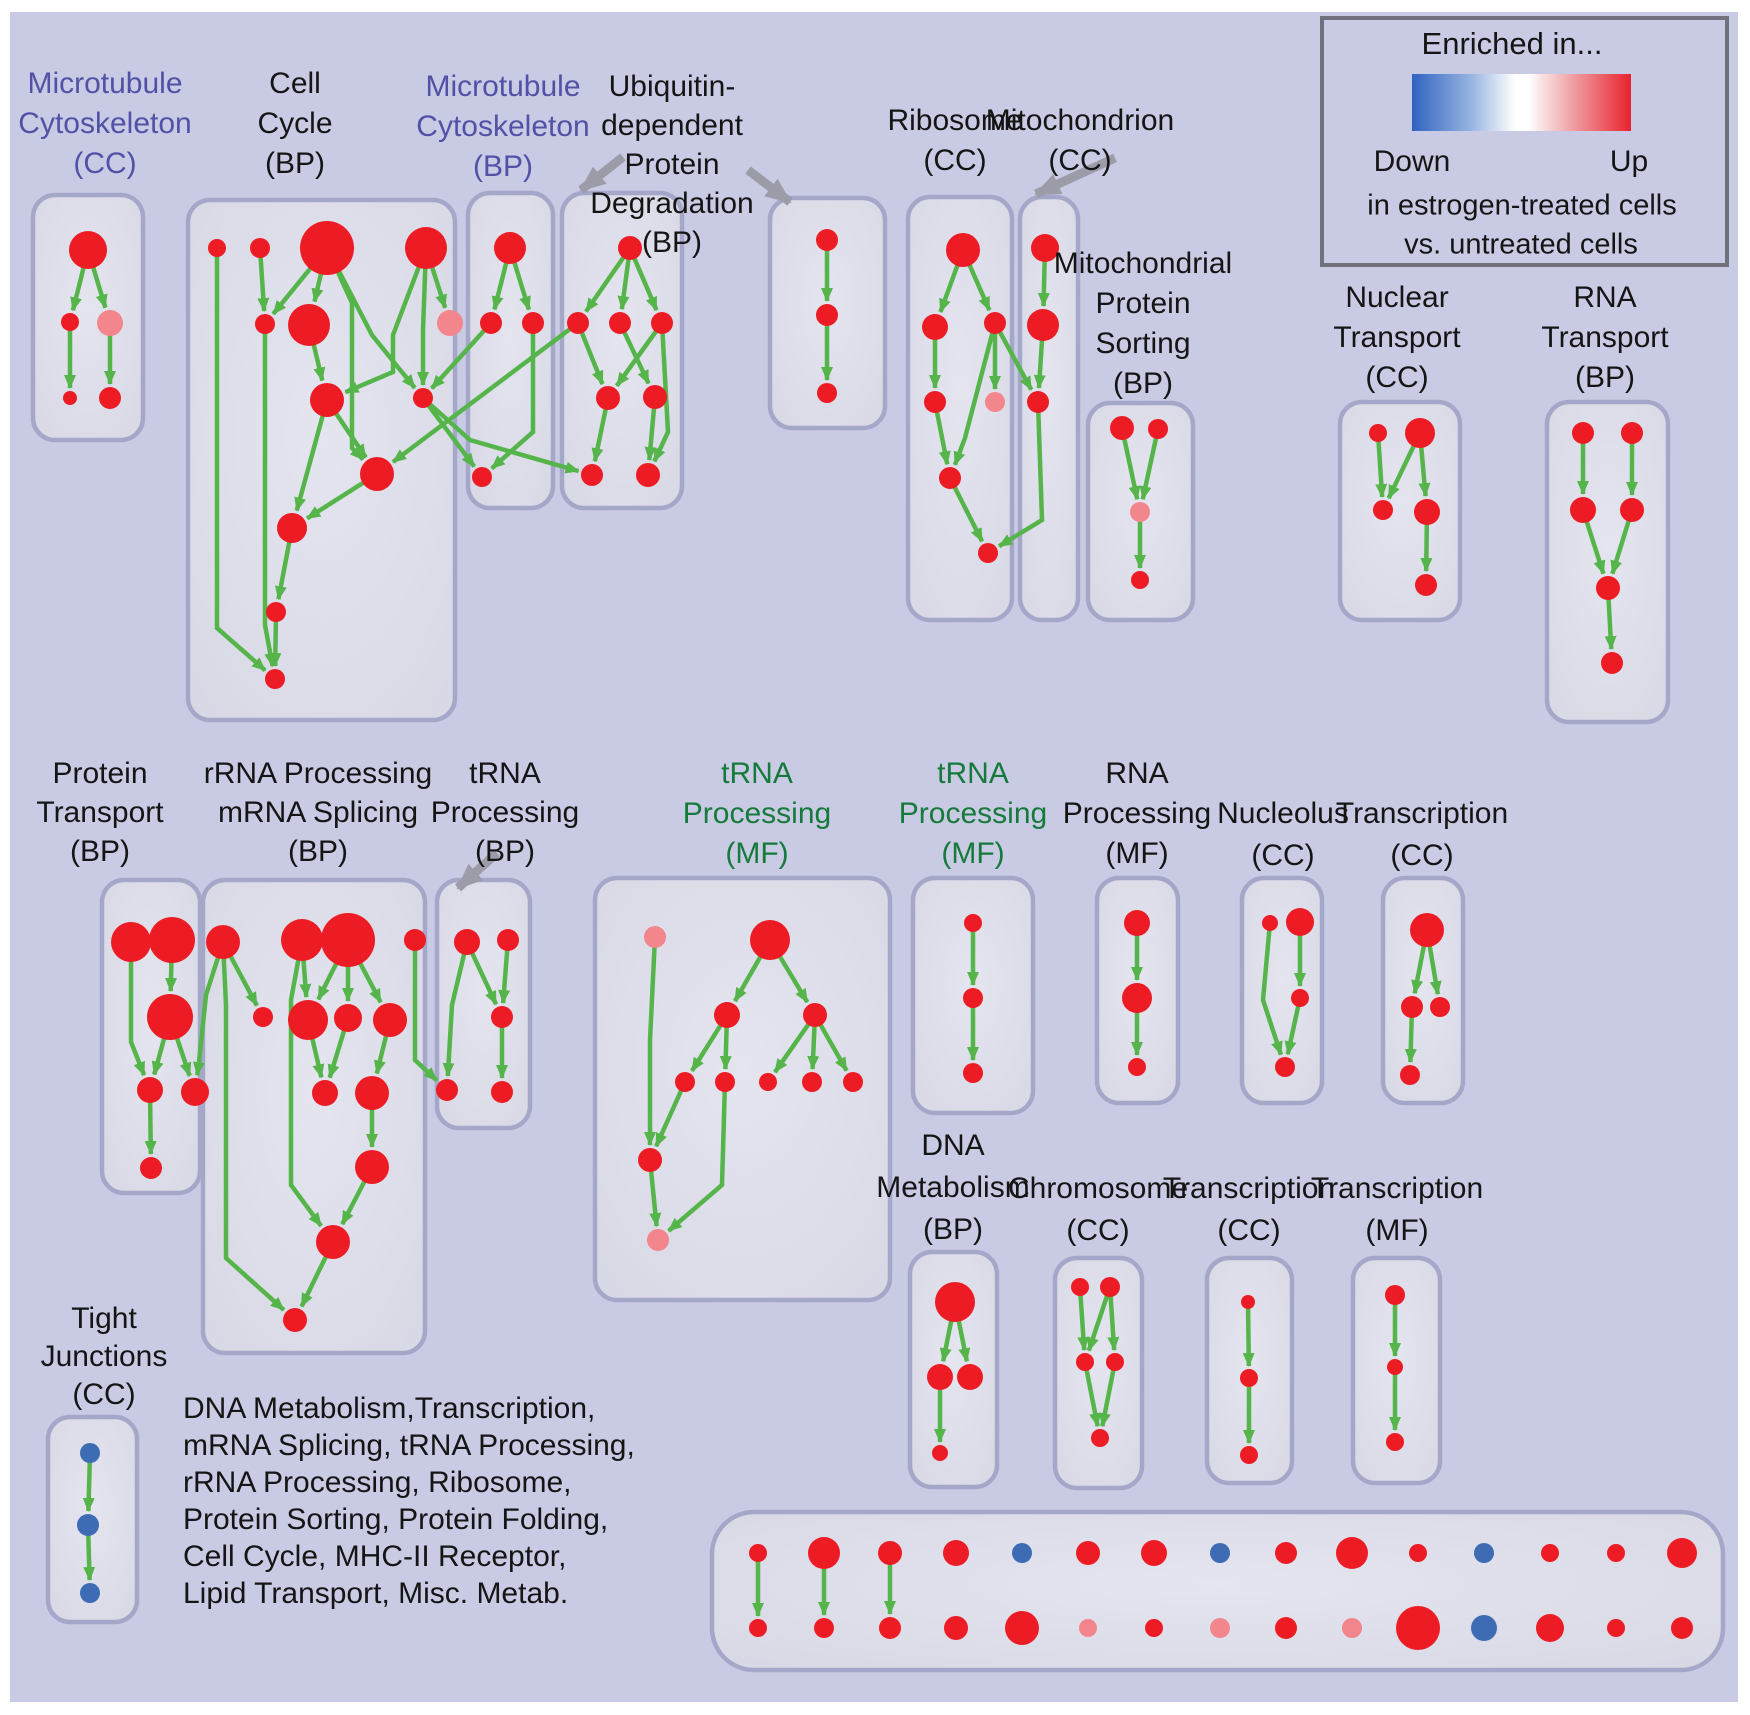 This screenshot has width=1750, height=1715. I want to click on go-term-node-bb13, so click(1616, 1628).